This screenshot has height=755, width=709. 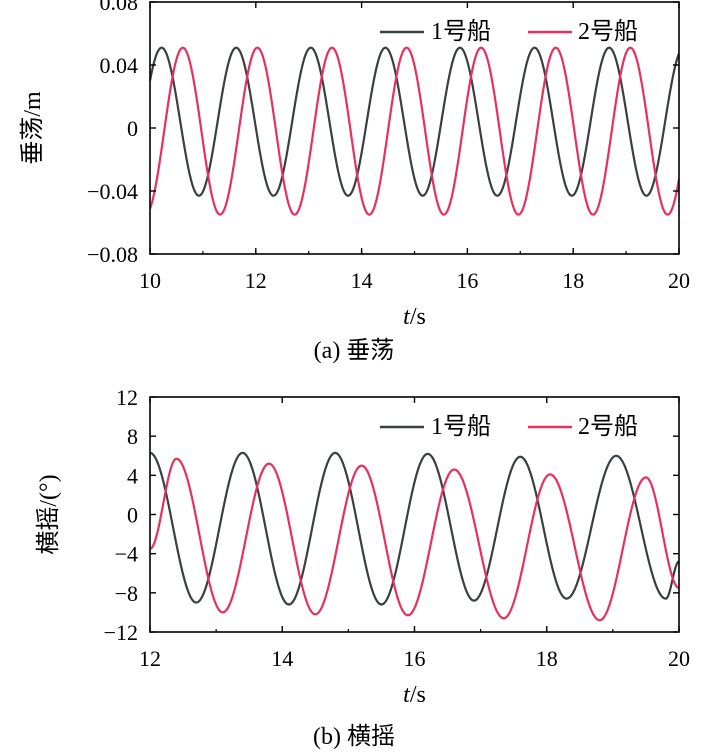 What do you see at coordinates (126, 554) in the screenshot?
I see `y-tick-label: −4` at bounding box center [126, 554].